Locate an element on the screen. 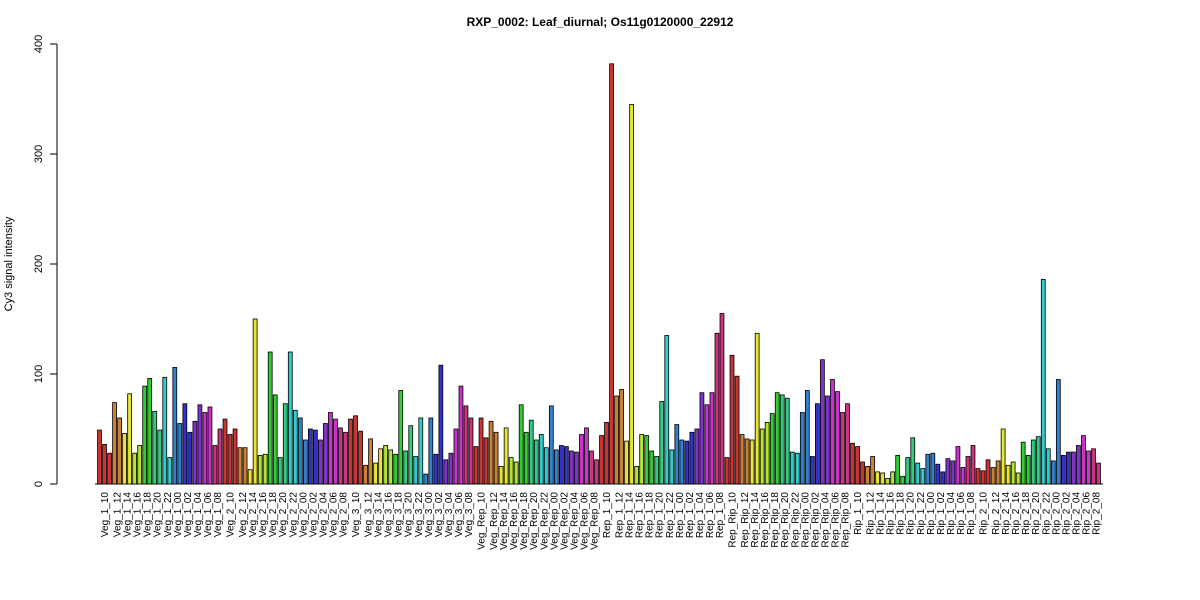 The image size is (1200, 600). x-tick-label: Veg_2_10 is located at coordinates (231, 514).